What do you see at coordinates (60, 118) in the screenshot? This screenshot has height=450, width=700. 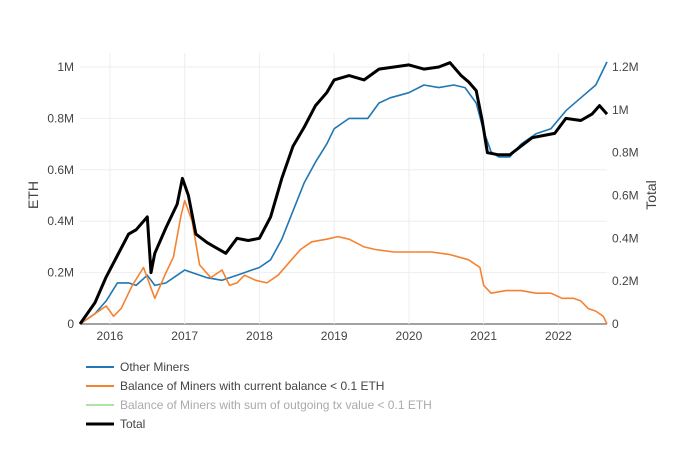 I see `y-left-tick-label: 0.8M` at bounding box center [60, 118].